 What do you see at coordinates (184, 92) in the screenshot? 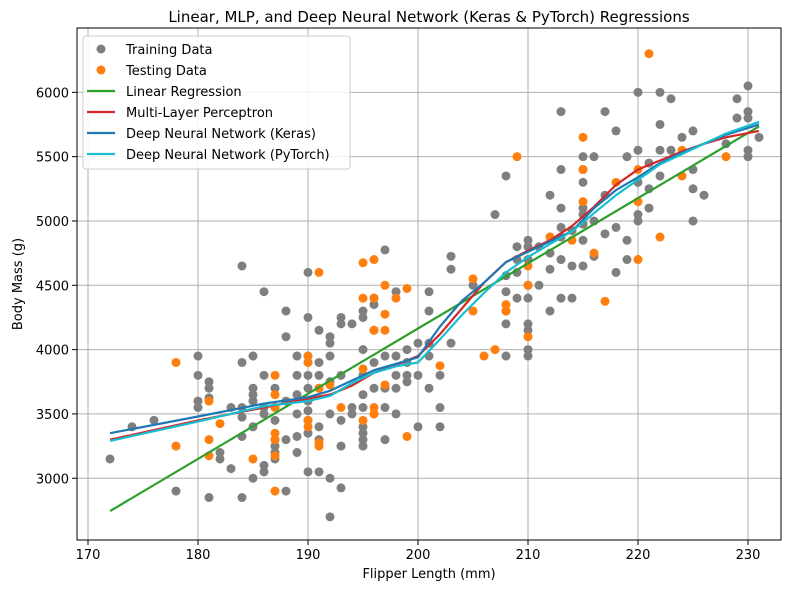
I see `legend-label-linear-regression: Linear Regression` at bounding box center [184, 92].